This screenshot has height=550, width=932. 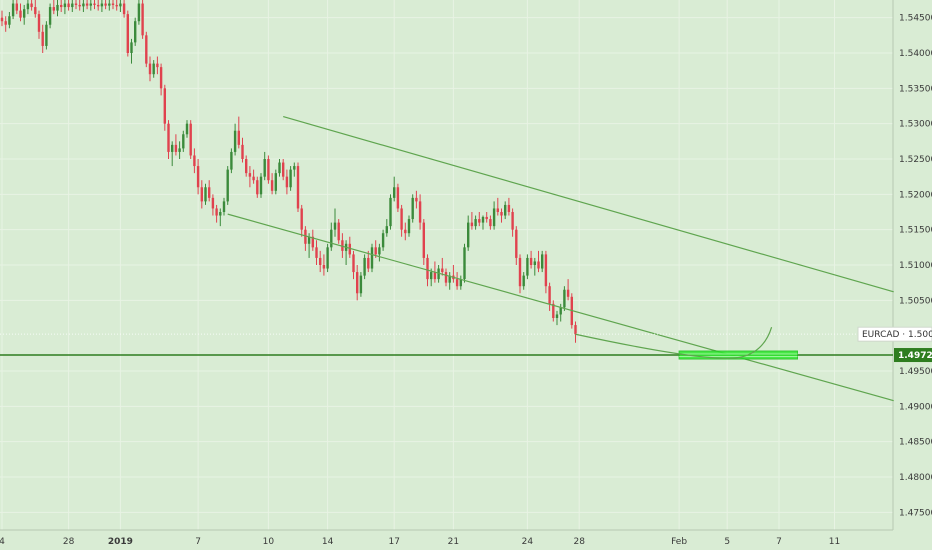 I want to click on x-tick-label: 5, so click(x=727, y=542).